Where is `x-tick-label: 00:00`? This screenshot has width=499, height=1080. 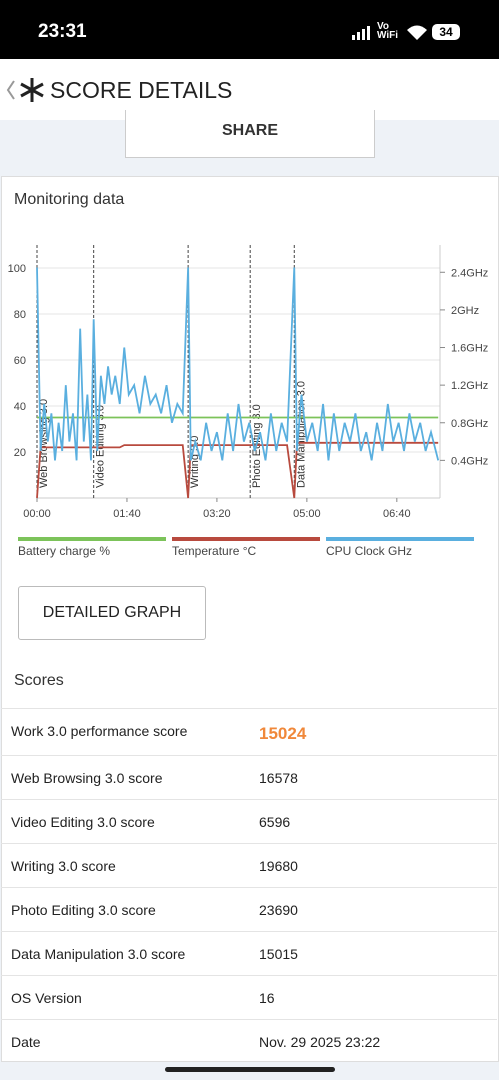
x-tick-label: 00:00 is located at coordinates (37, 514).